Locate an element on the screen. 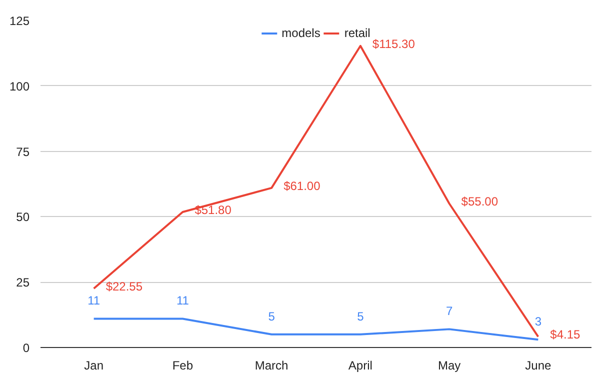  data-label: 3 is located at coordinates (538, 321).